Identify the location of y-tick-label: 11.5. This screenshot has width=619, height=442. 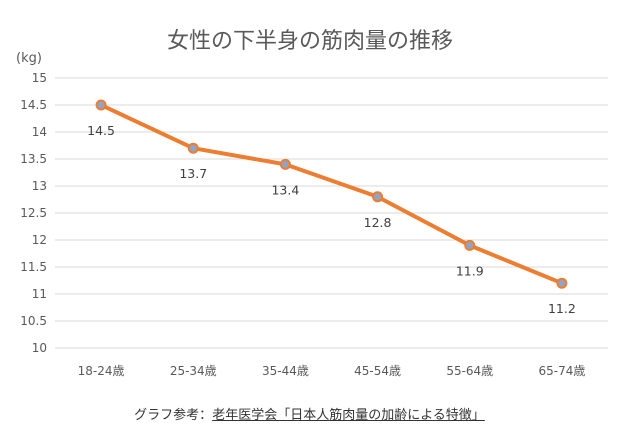
(33, 267).